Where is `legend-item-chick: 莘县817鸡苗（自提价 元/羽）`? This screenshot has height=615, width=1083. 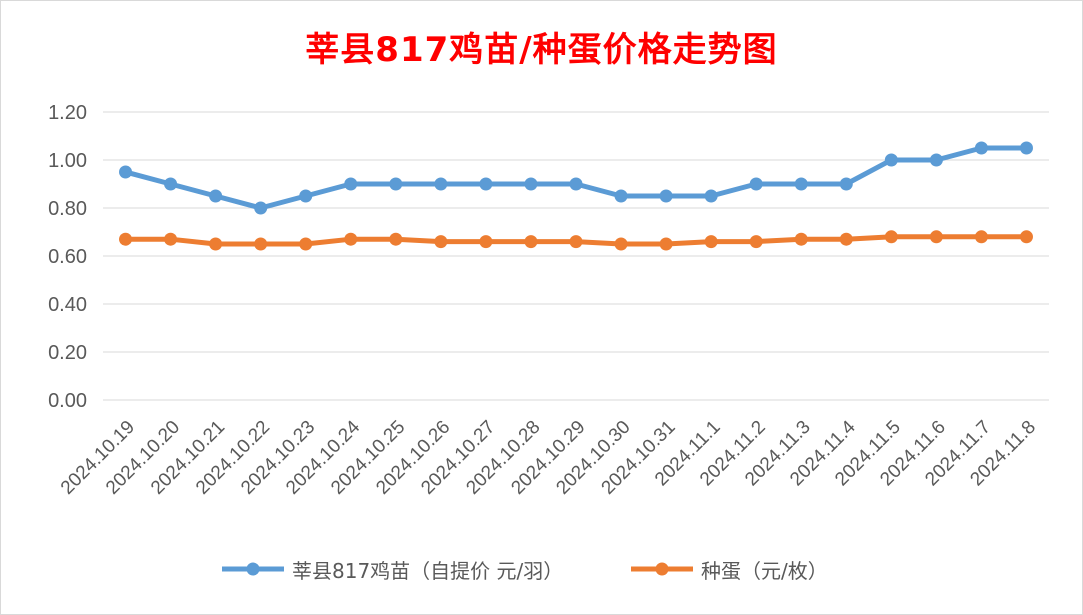 legend-item-chick: 莘县817鸡苗（自提价 元/羽） is located at coordinates (392, 569).